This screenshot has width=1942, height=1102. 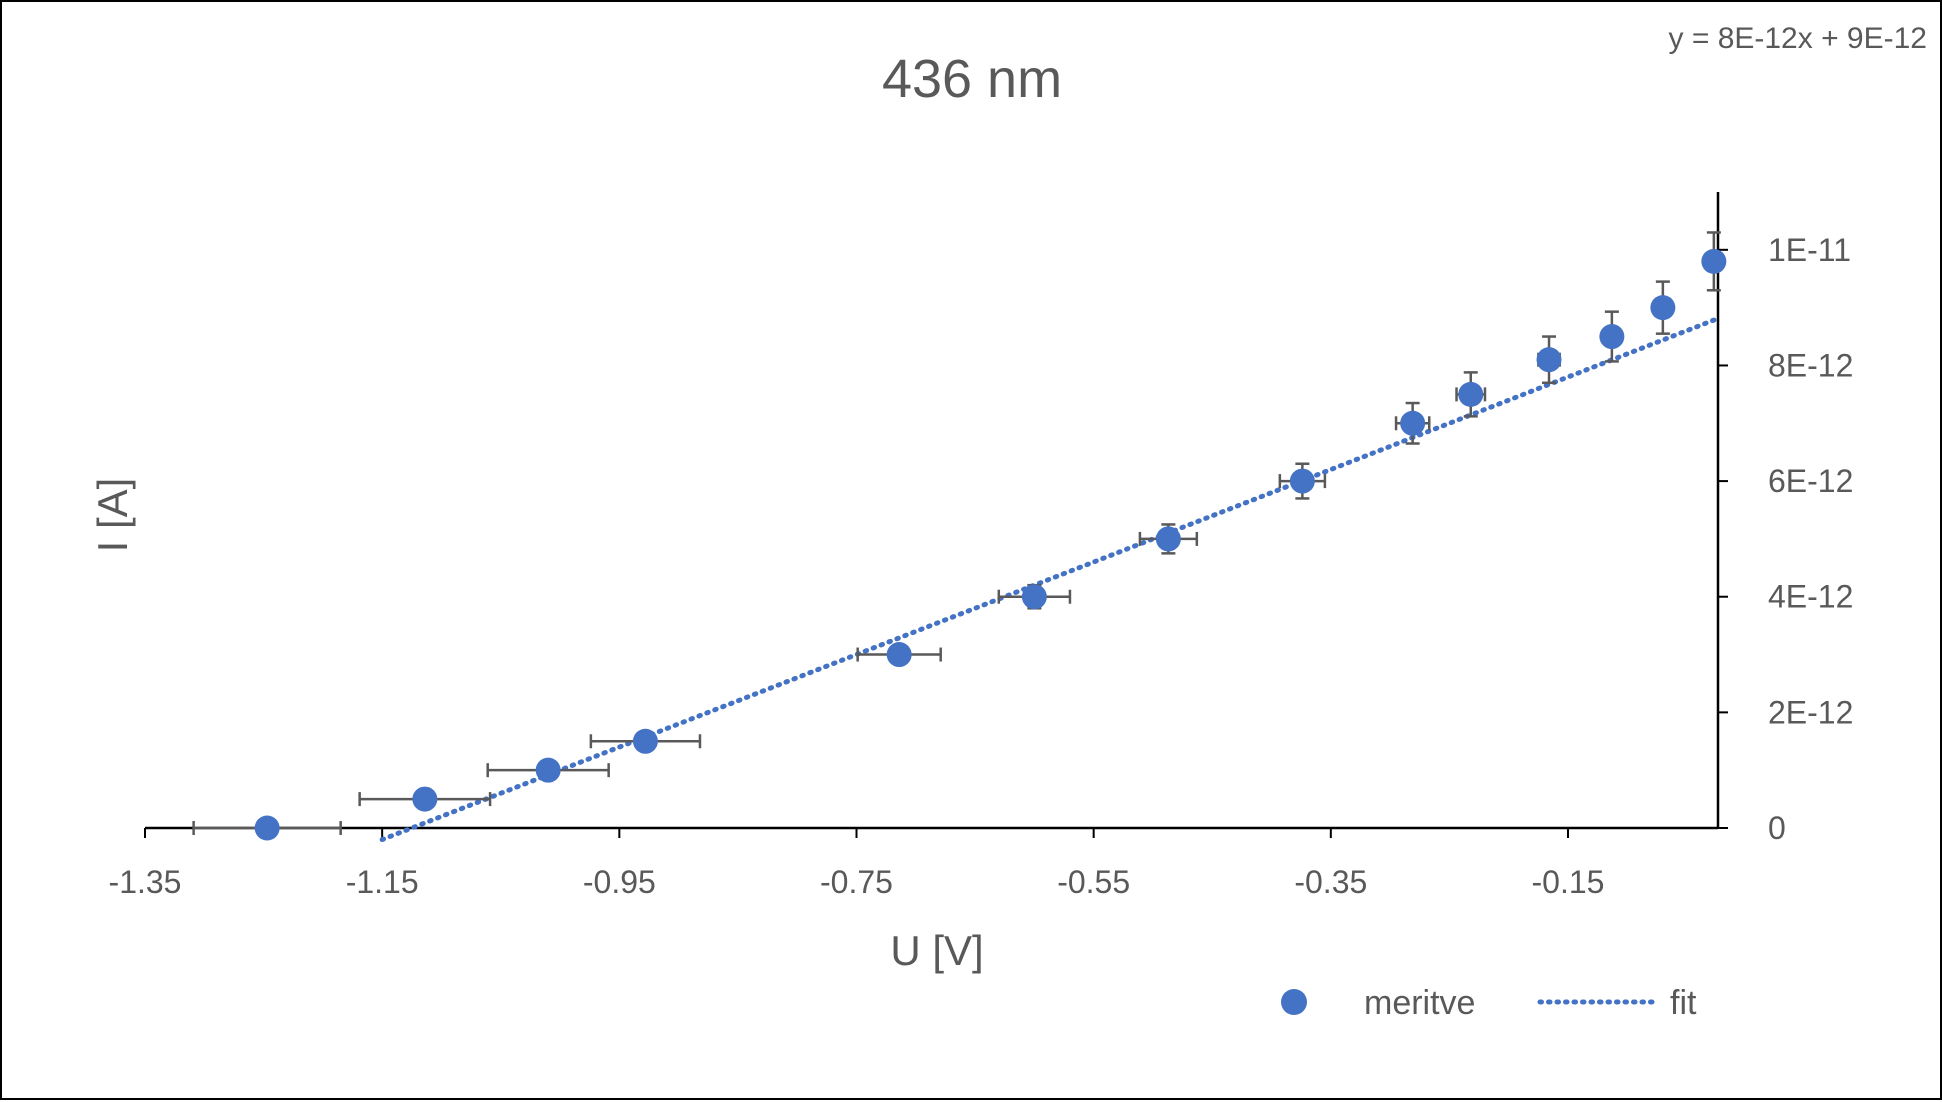 I want to click on legend-marker-meritve, so click(x=1294, y=1002).